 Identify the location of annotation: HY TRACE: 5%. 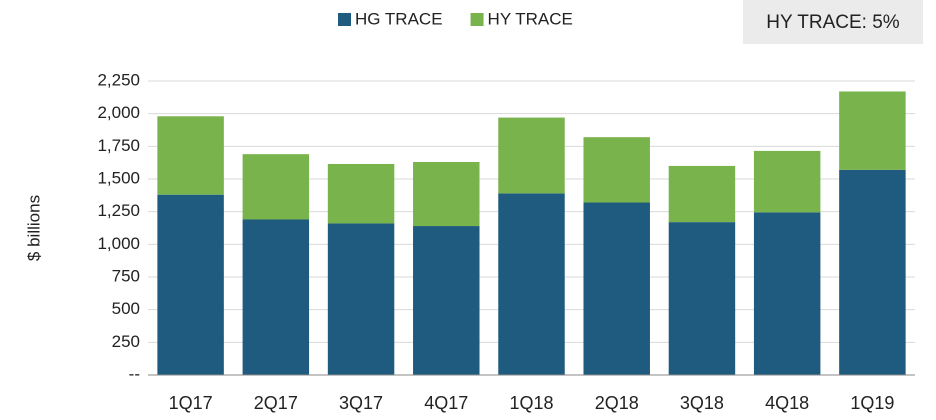
(833, 22).